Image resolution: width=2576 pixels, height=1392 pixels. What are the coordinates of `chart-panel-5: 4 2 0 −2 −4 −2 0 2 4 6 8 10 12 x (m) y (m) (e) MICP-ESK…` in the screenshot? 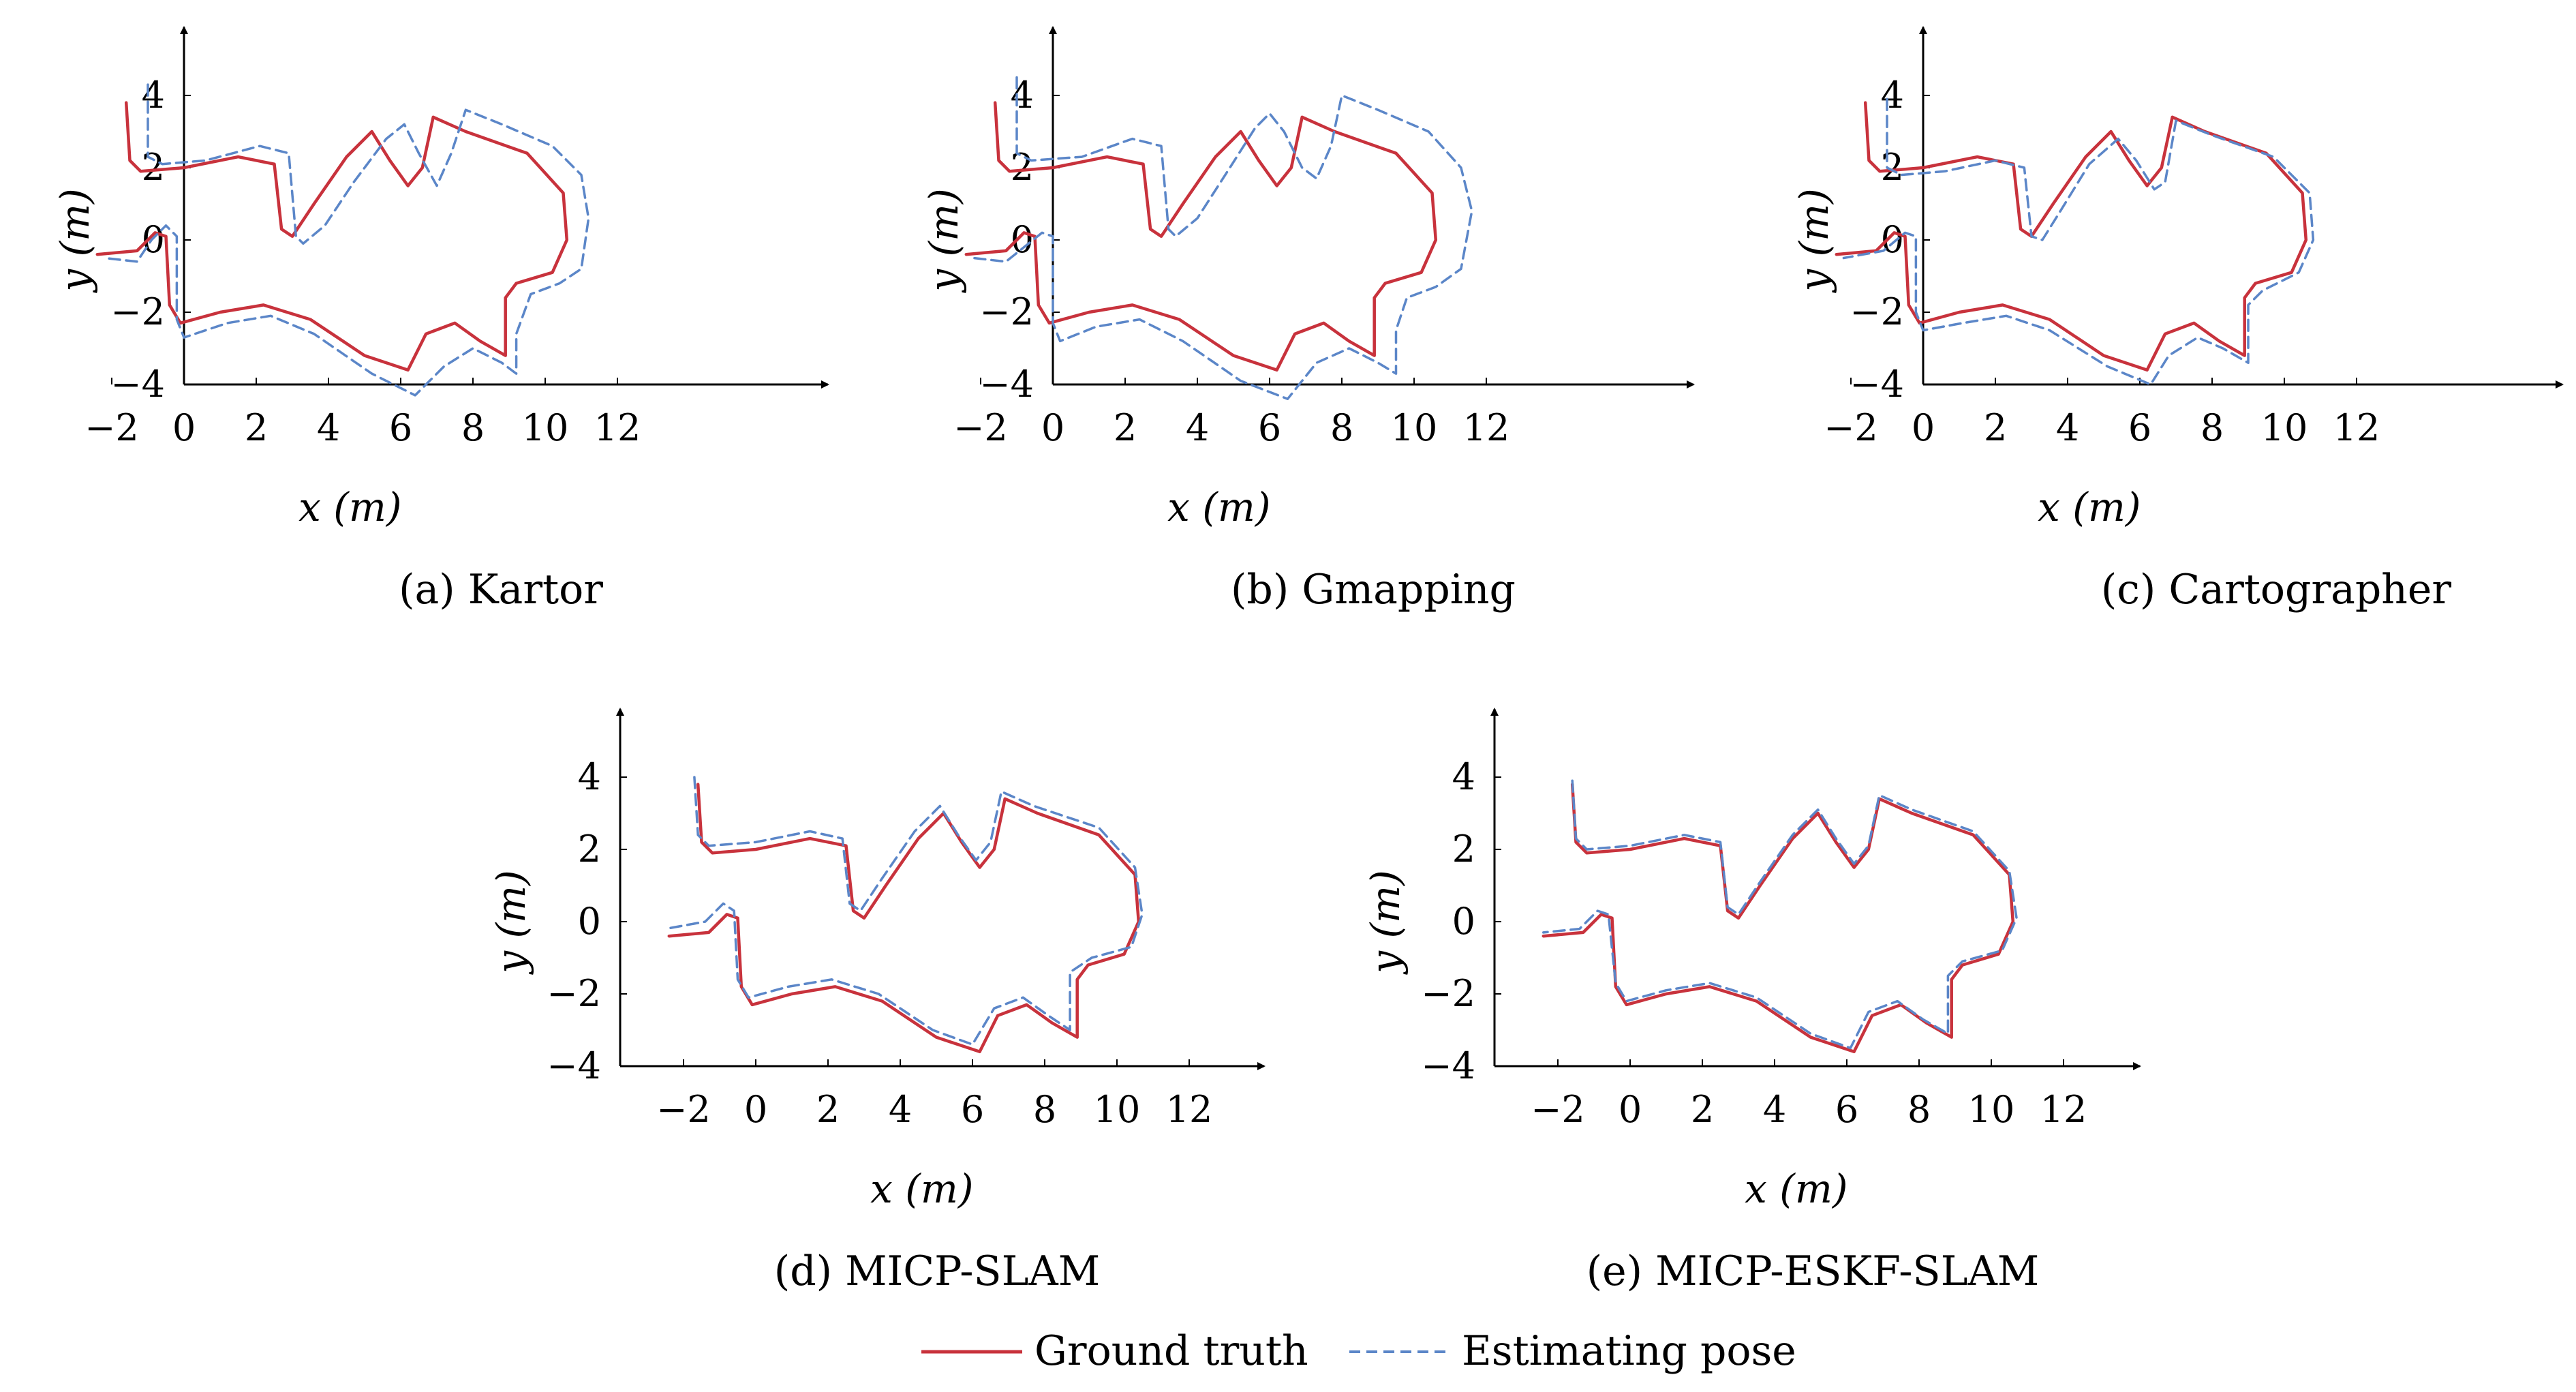 It's located at (1751, 1001).